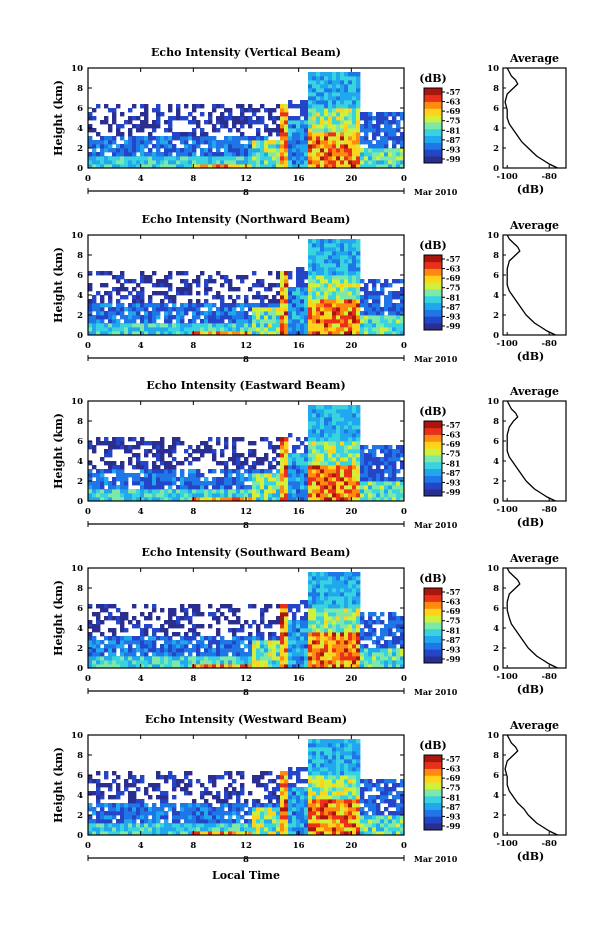 The width and height of the screenshot is (616, 933). What do you see at coordinates (496, 296) in the screenshot?
I see `profile-y-tick-label: 4` at bounding box center [496, 296].